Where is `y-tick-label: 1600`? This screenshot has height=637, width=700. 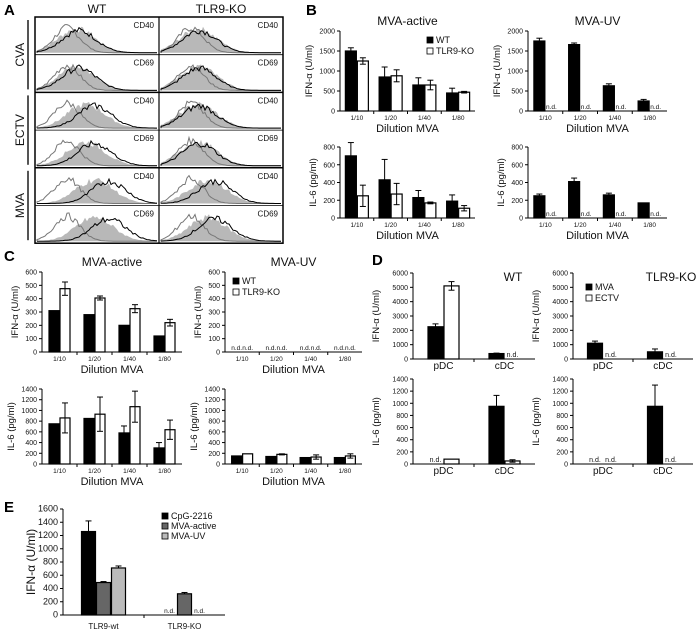 y-tick-label: 1600 is located at coordinates (48, 509).